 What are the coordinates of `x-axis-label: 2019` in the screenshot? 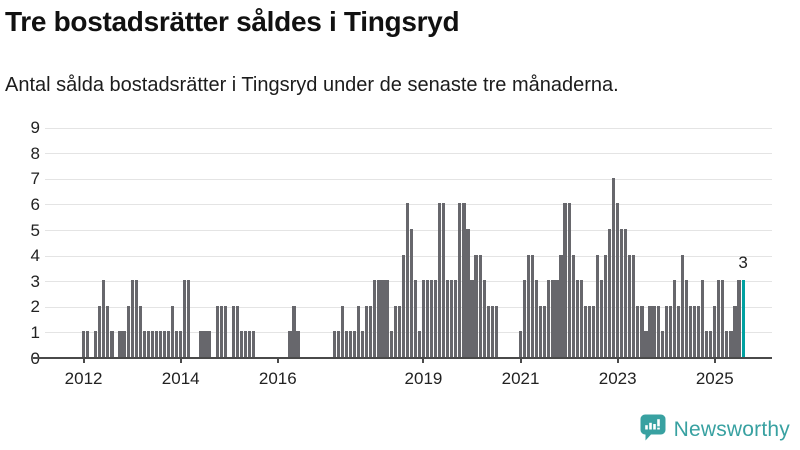 It's located at (423, 378).